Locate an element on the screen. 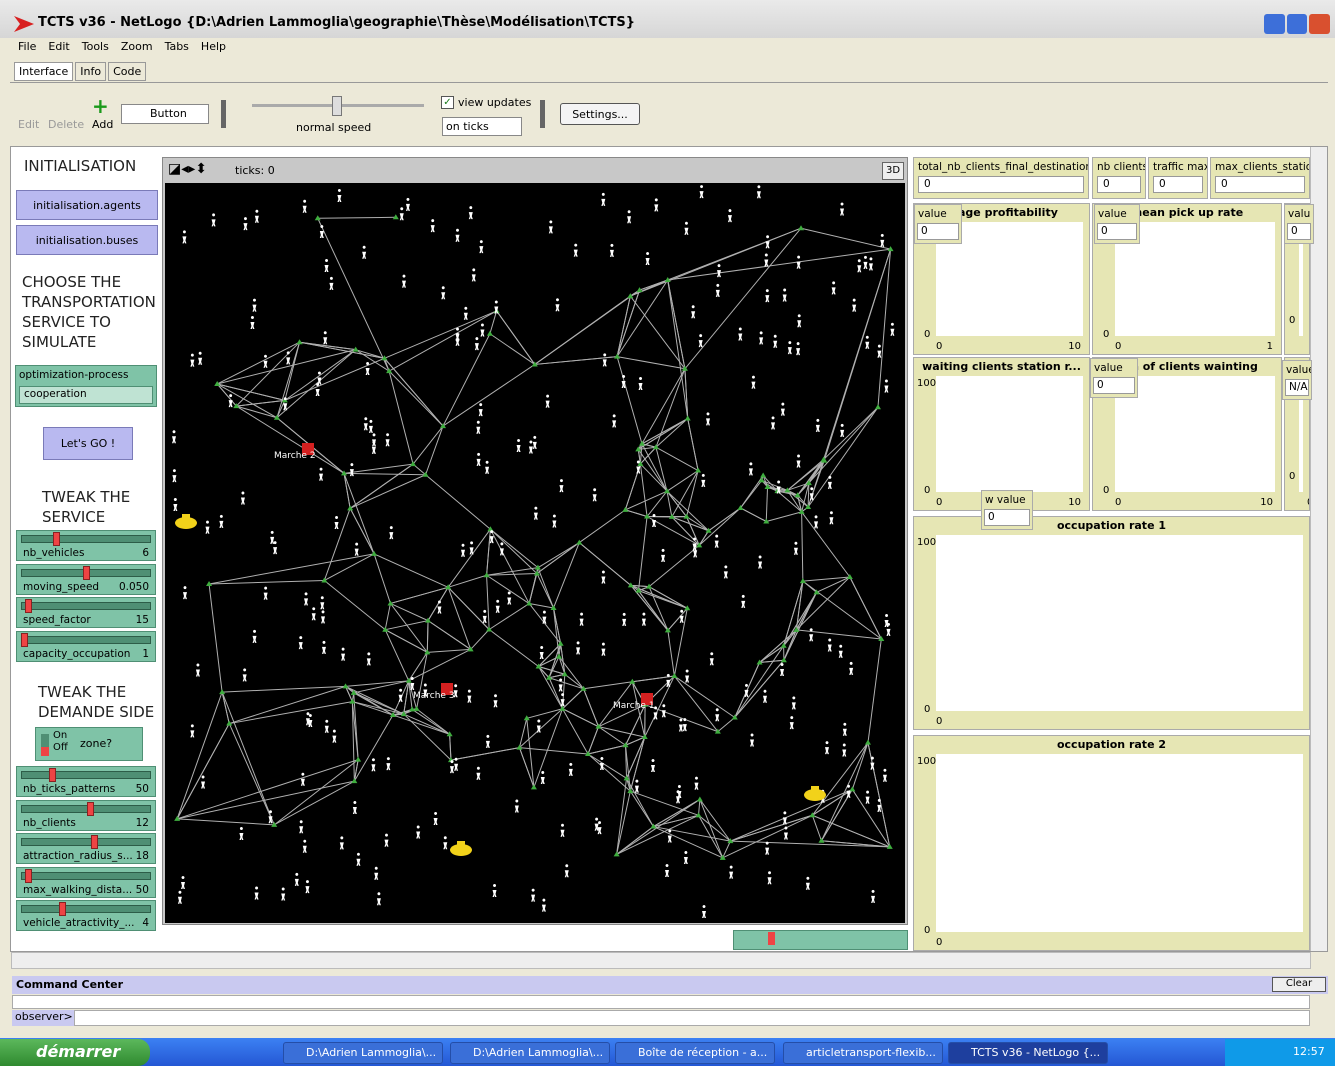 This screenshot has height=1066, width=1335. y-max-label: 100 is located at coordinates (927, 542).